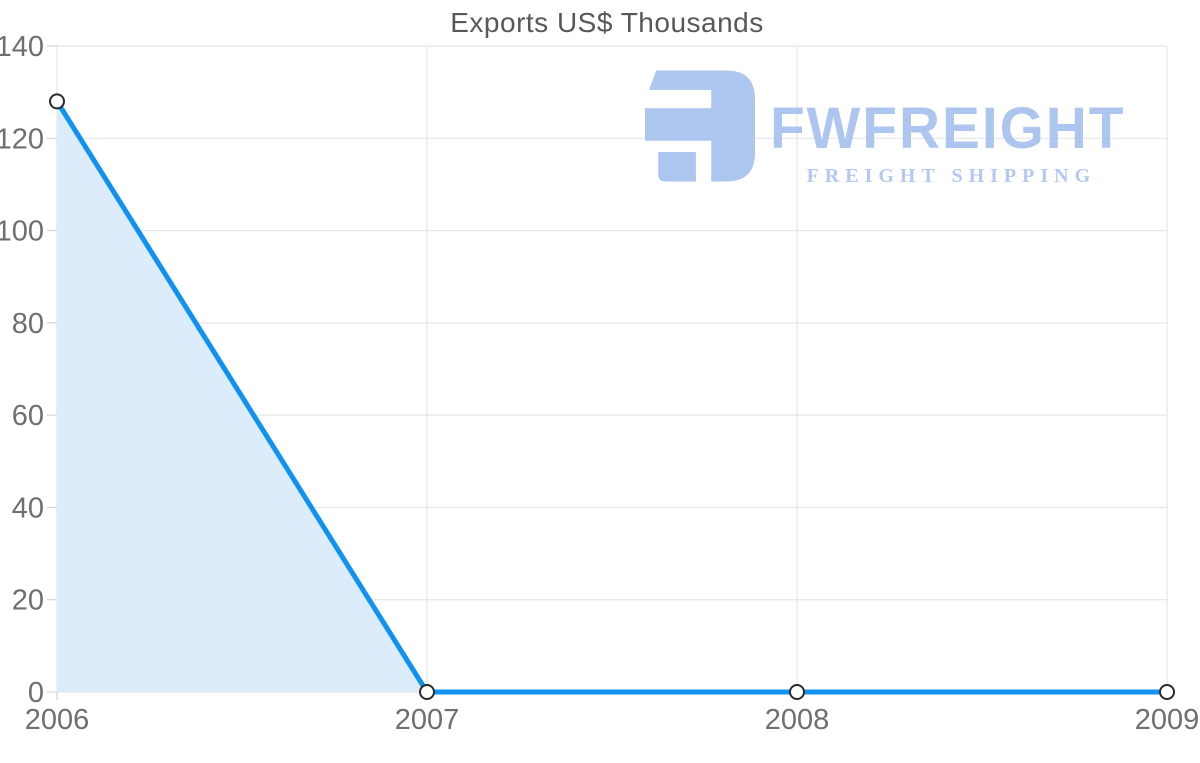 The height and width of the screenshot is (763, 1200). Describe the element at coordinates (607, 22) in the screenshot. I see `chart-title: Exports US$ Thousands` at that location.